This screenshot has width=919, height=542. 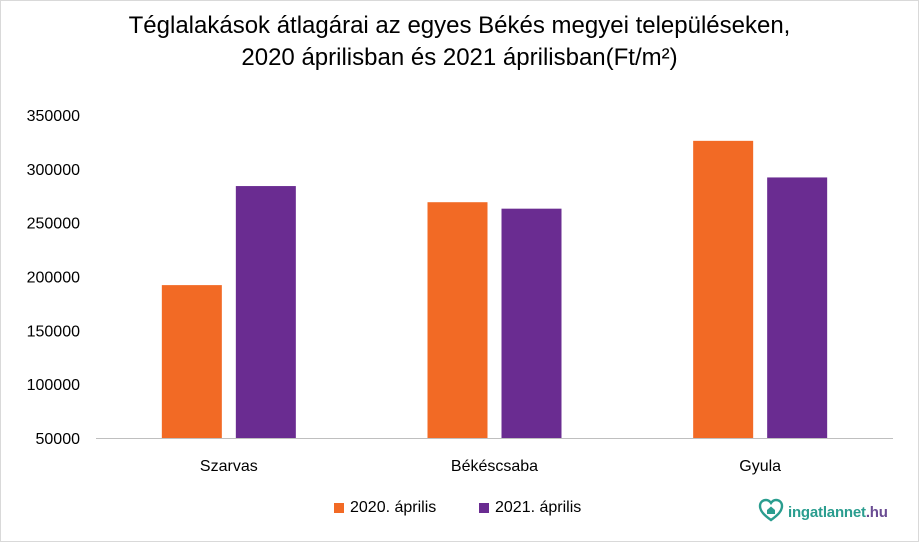 I want to click on y-tick-label: 200000, so click(x=53, y=278).